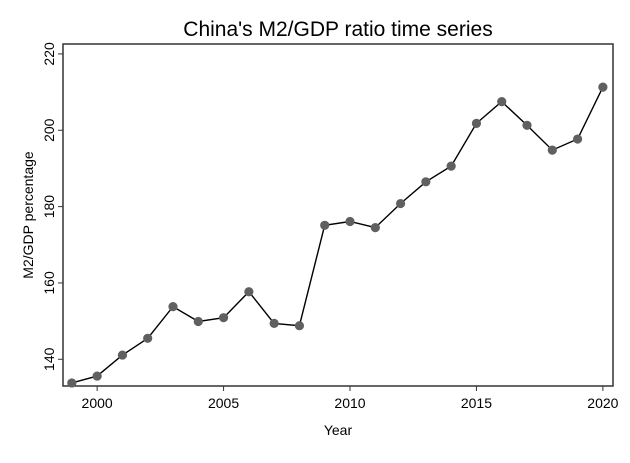 This screenshot has height=463, width=630. Describe the element at coordinates (349, 403) in the screenshot. I see `x-tick-label: 2010` at that location.